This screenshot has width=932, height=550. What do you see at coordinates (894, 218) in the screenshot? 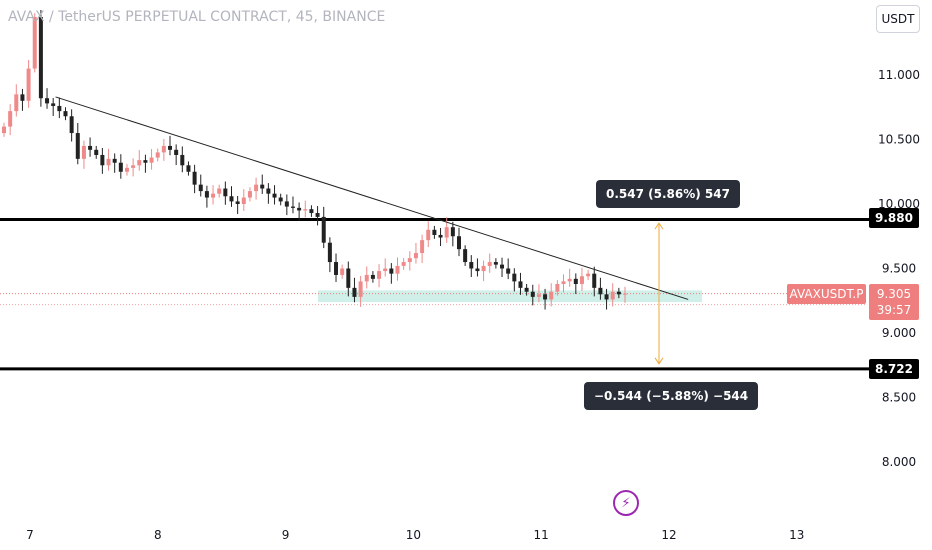
I see `upper-level-label: 9.880` at bounding box center [894, 218].